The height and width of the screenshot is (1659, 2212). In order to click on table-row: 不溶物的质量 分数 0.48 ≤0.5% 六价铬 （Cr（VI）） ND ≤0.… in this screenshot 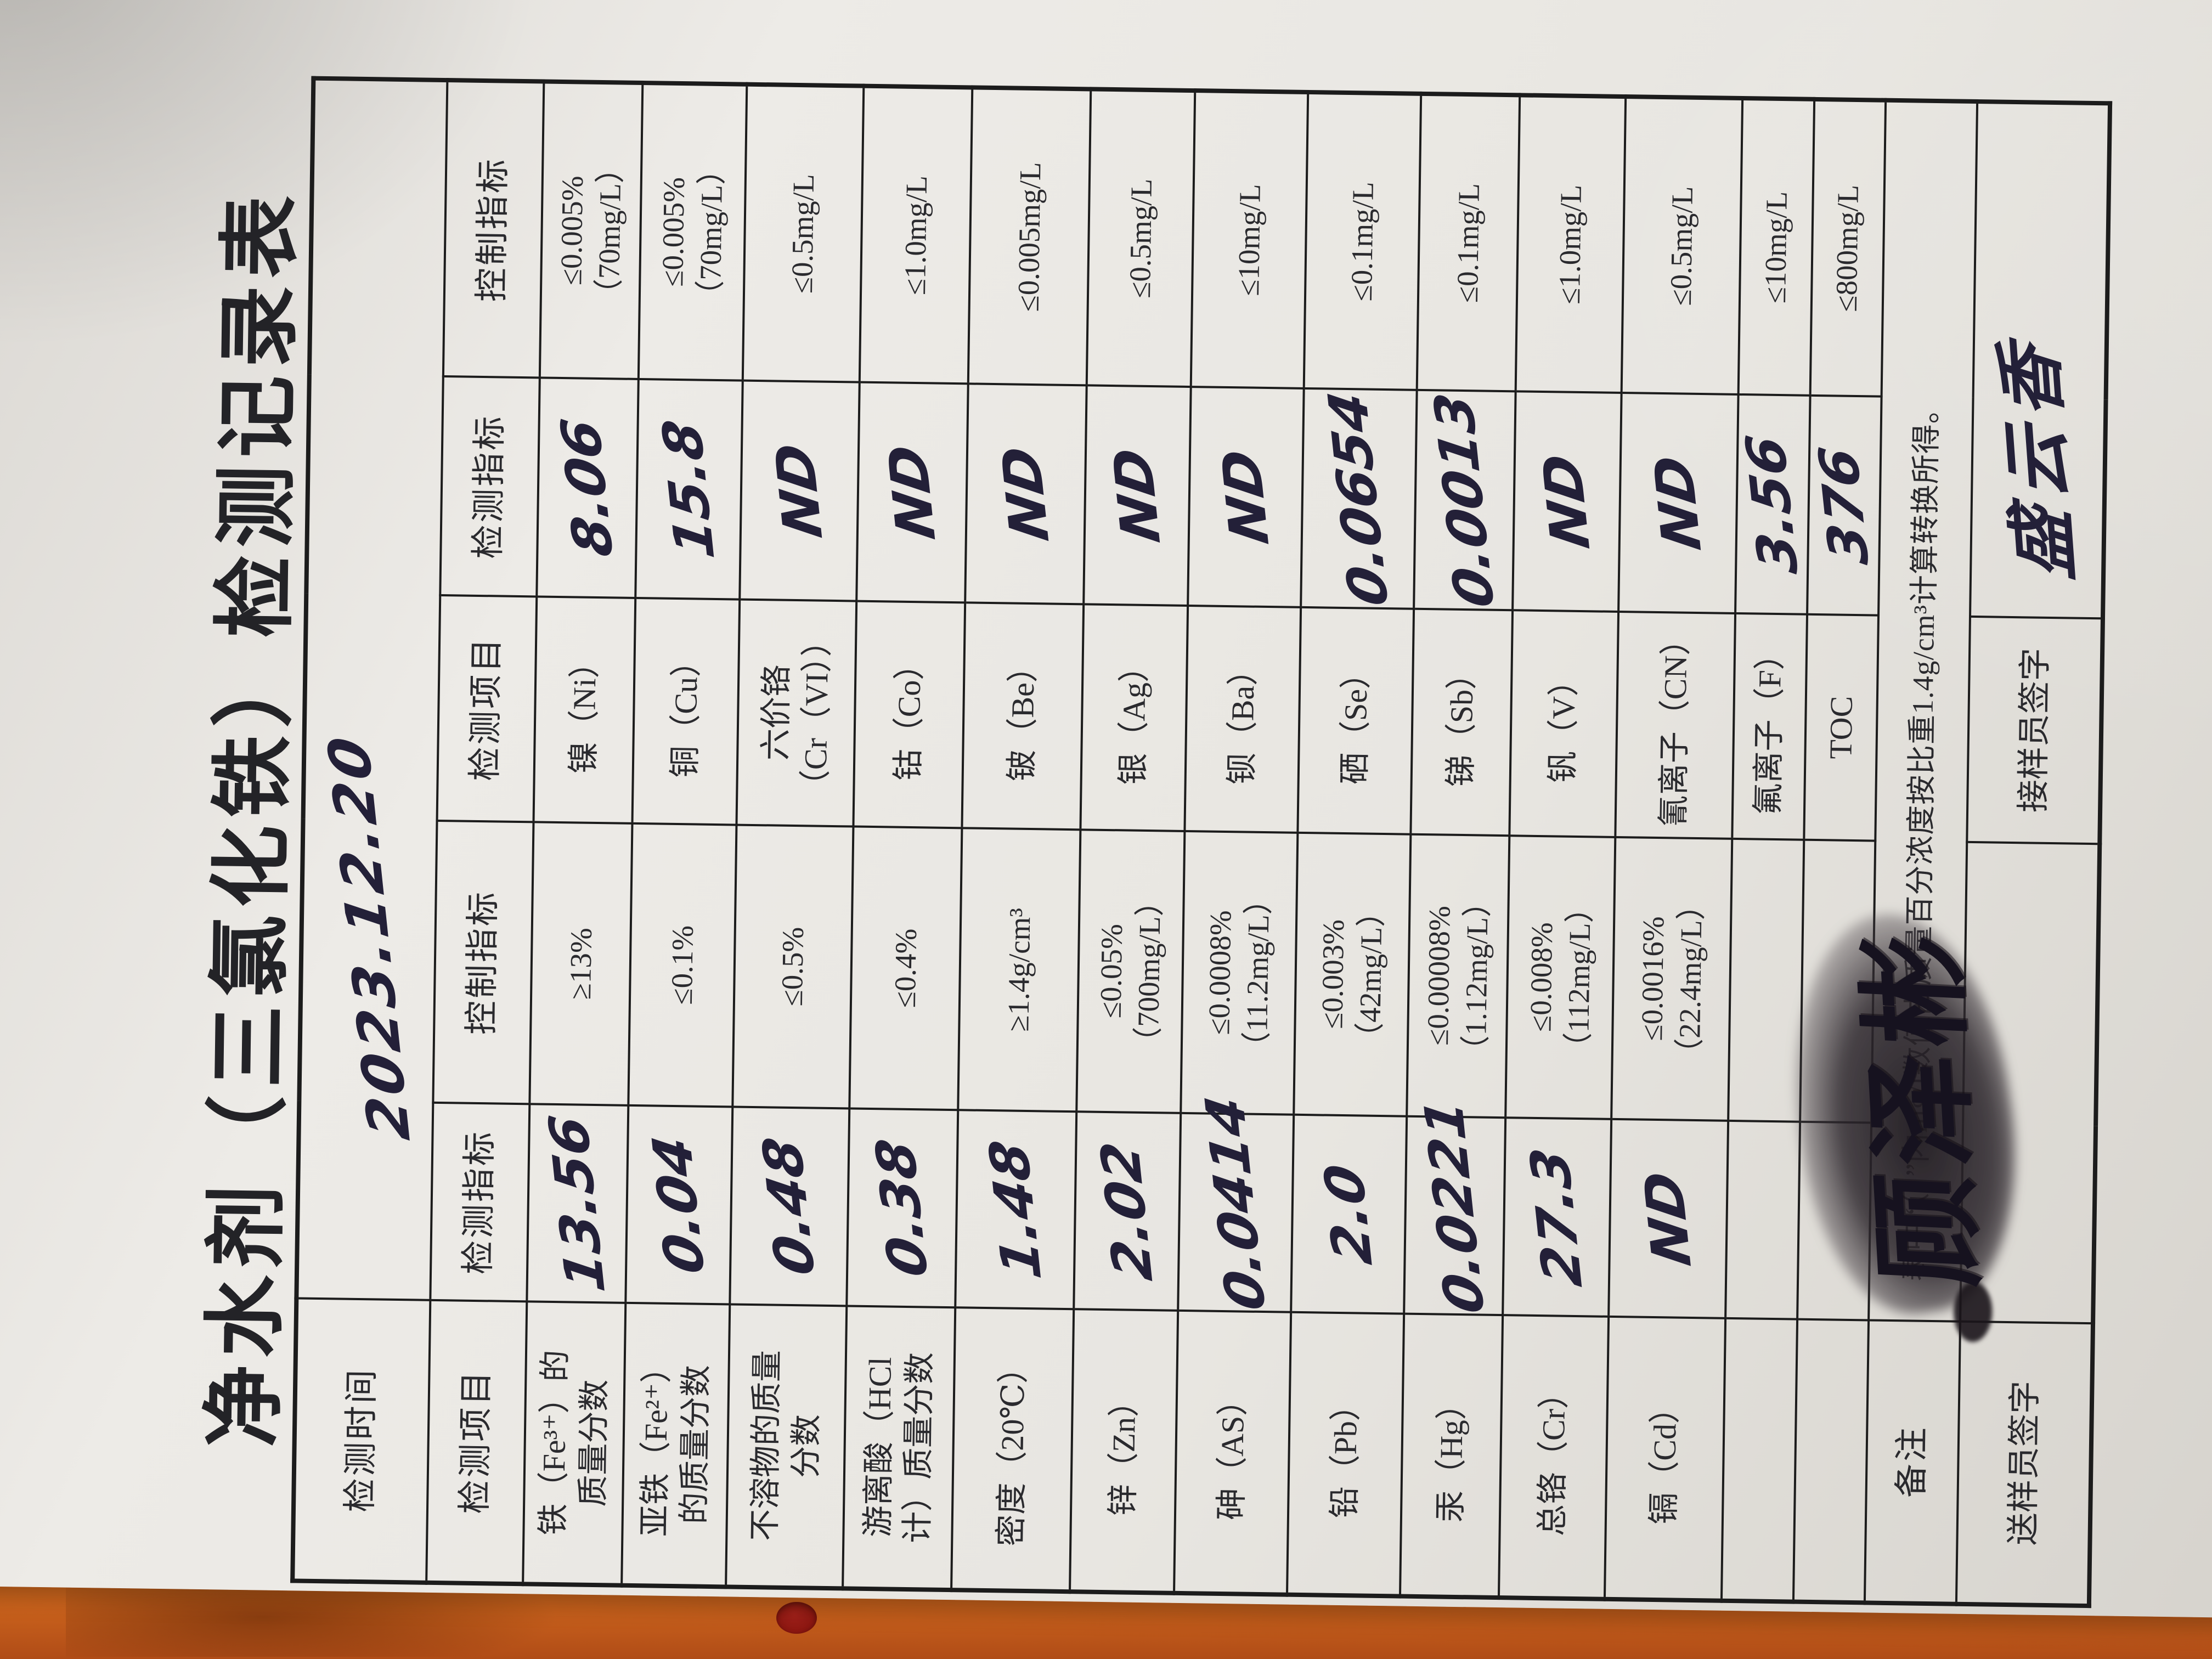, I will do `click(795, 837)`.